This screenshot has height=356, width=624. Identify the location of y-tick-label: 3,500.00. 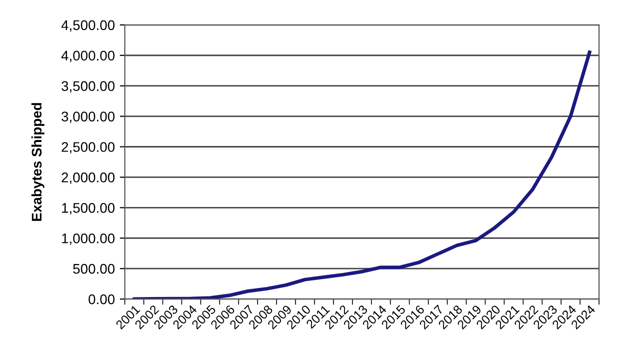
(88, 87).